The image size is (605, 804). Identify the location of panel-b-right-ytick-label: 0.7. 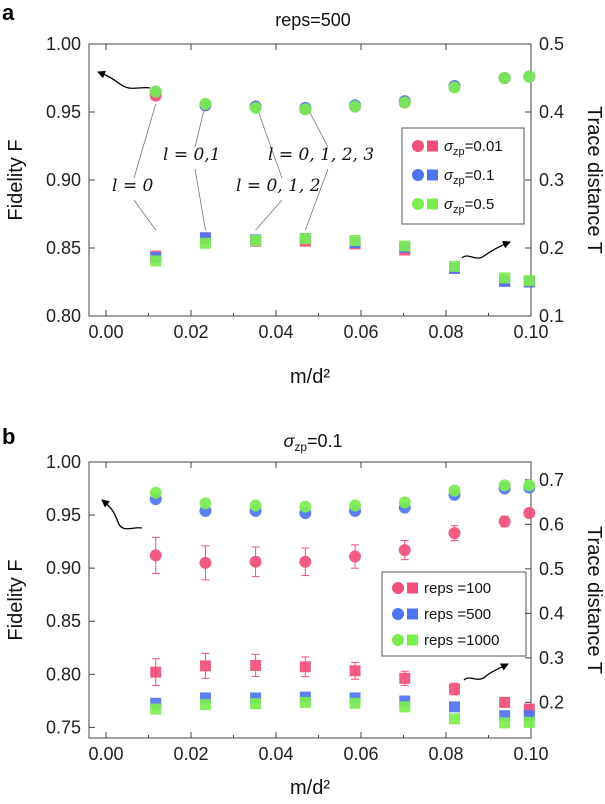
(551, 480).